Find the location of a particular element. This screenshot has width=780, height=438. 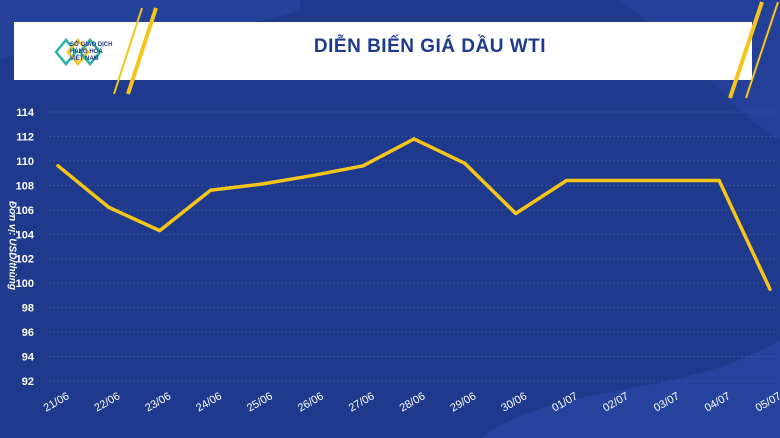

y-tick-label: 114 is located at coordinates (25, 113).